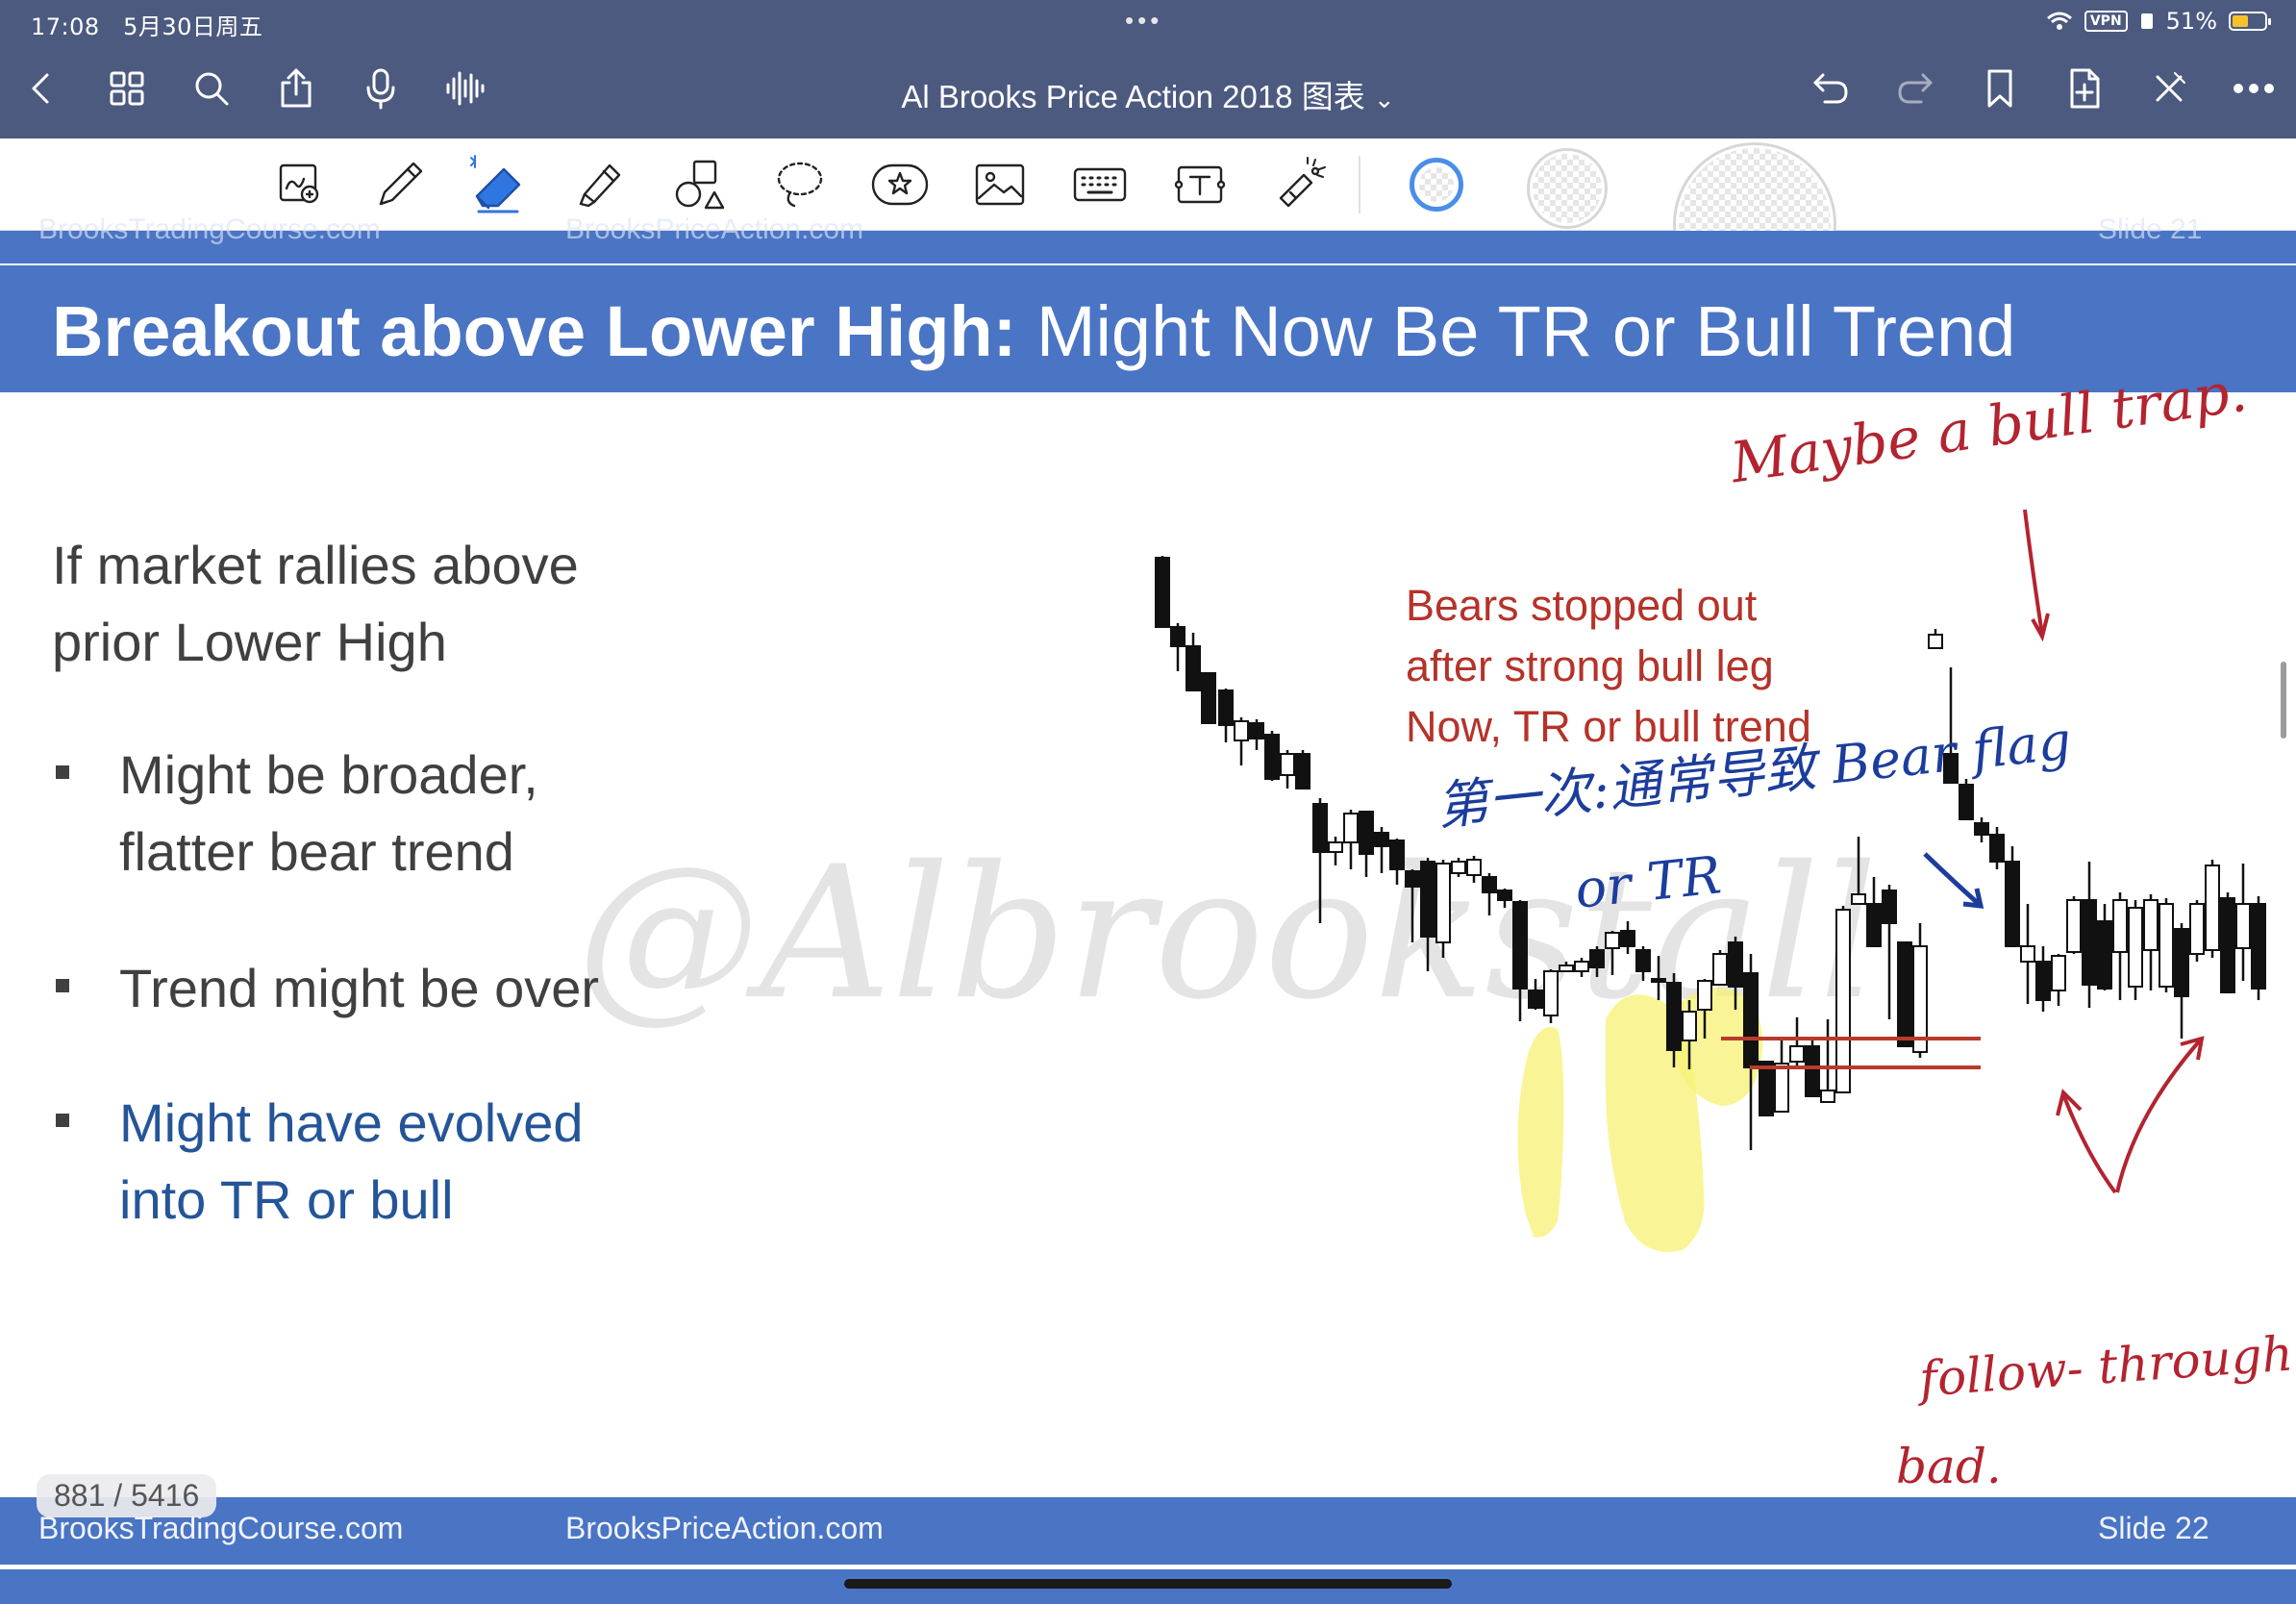 Image resolution: width=2296 pixels, height=1604 pixels. Describe the element at coordinates (2033, 572) in the screenshot. I see `red-arrow-down` at that location.